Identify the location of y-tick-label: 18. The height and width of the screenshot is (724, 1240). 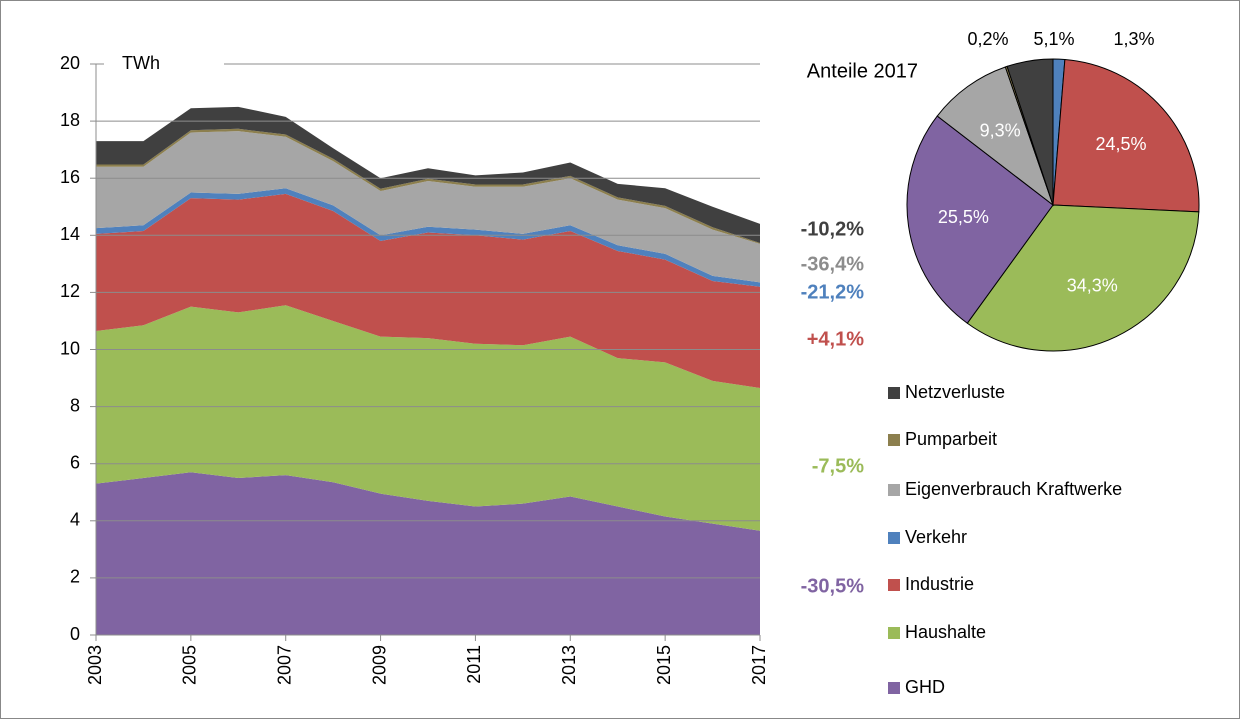
(70, 120).